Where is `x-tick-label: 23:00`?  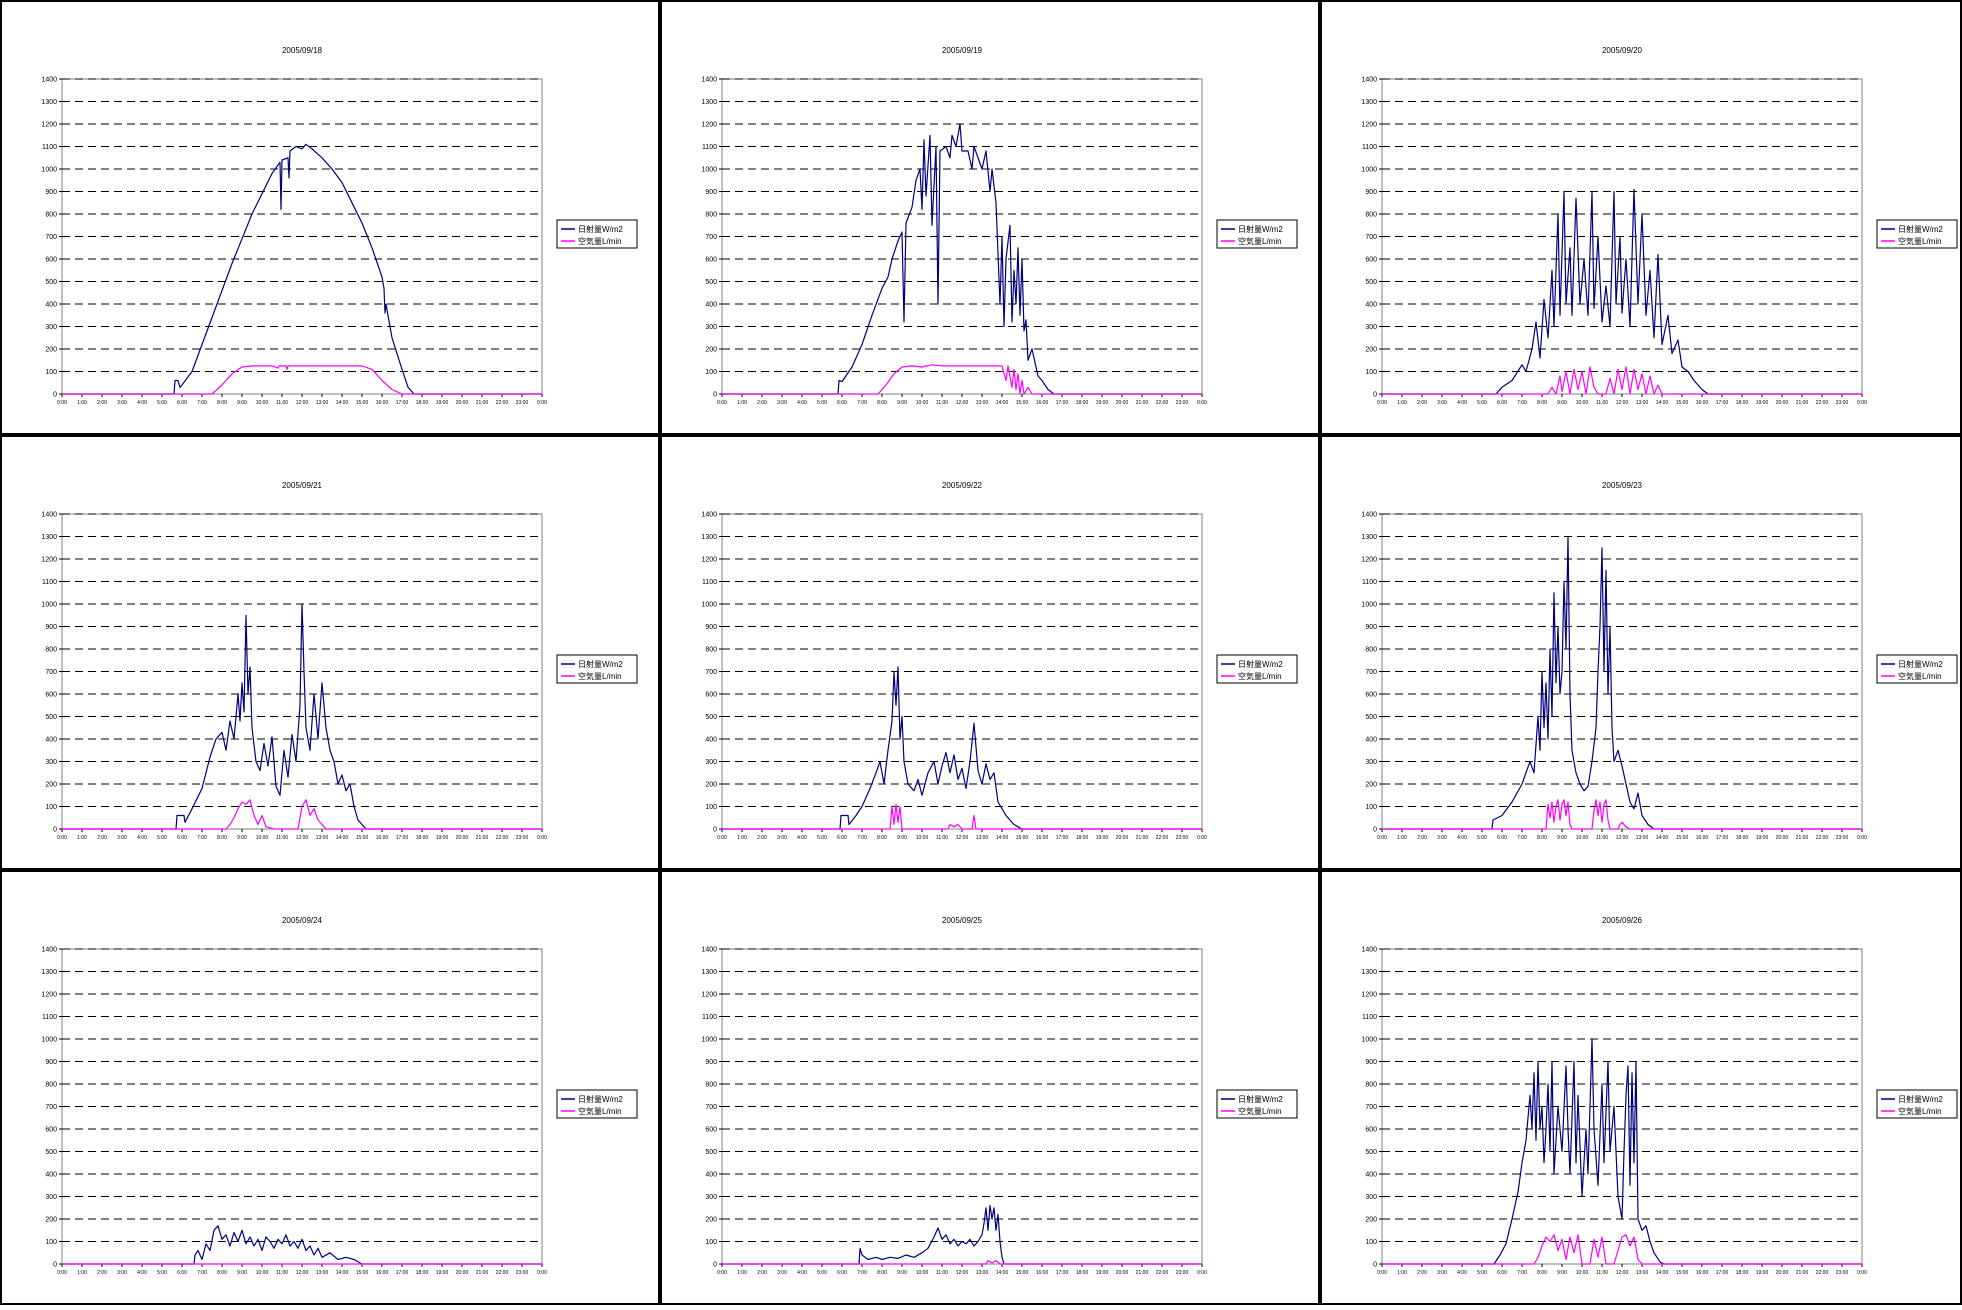 x-tick-label: 23:00 is located at coordinates (1842, 403).